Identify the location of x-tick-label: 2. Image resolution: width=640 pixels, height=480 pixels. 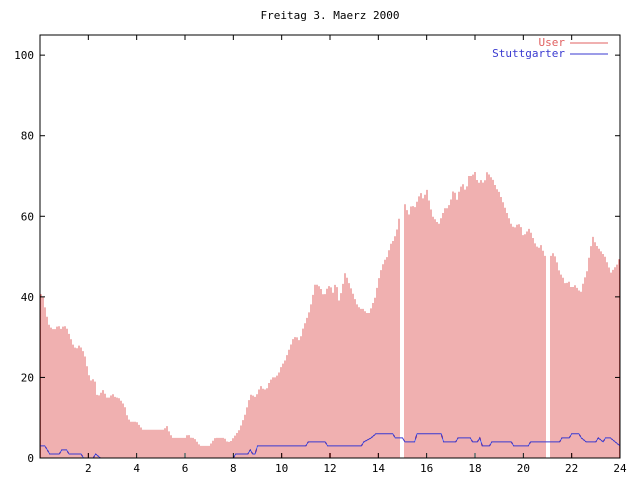
(88, 468).